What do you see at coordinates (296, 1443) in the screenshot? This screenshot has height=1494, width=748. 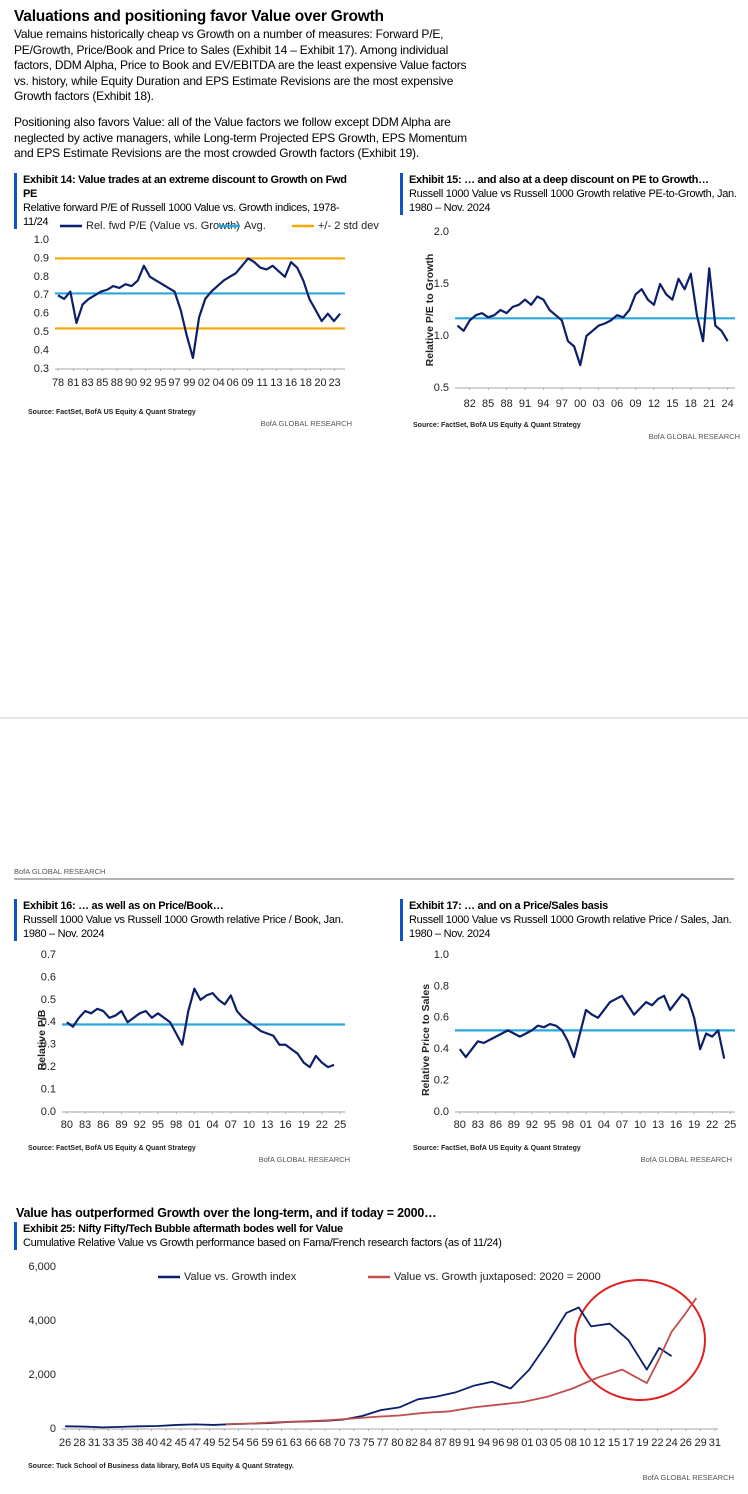 I see `x-tick-label: 63` at bounding box center [296, 1443].